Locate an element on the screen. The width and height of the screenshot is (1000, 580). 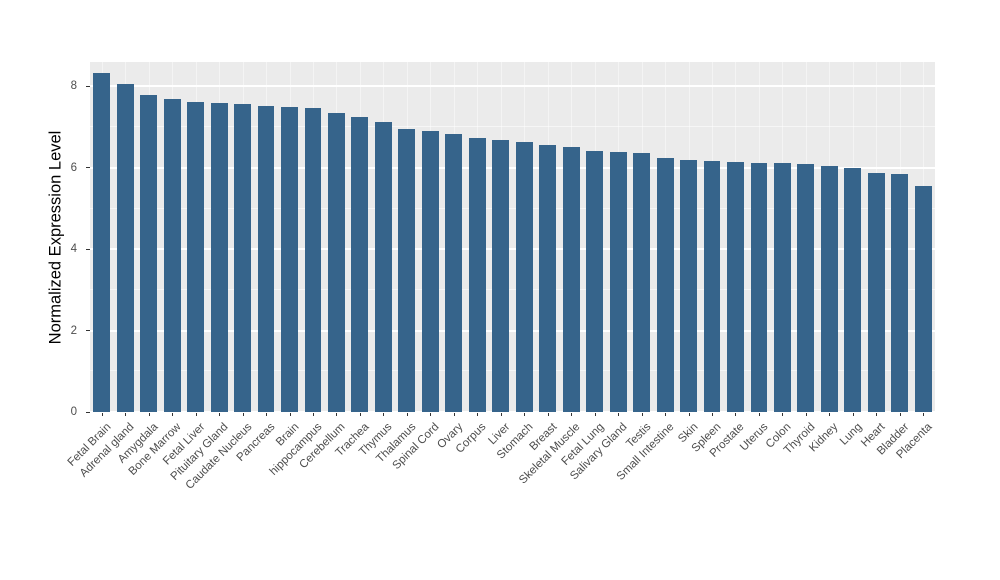
y-tick-label: 6 is located at coordinates (73, 167).